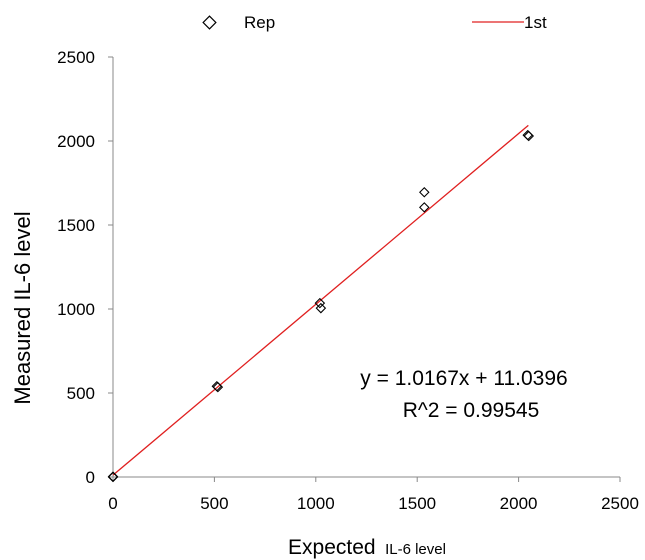 This screenshot has width=645, height=560. What do you see at coordinates (535, 22) in the screenshot?
I see `legend-1st-label: 1st` at bounding box center [535, 22].